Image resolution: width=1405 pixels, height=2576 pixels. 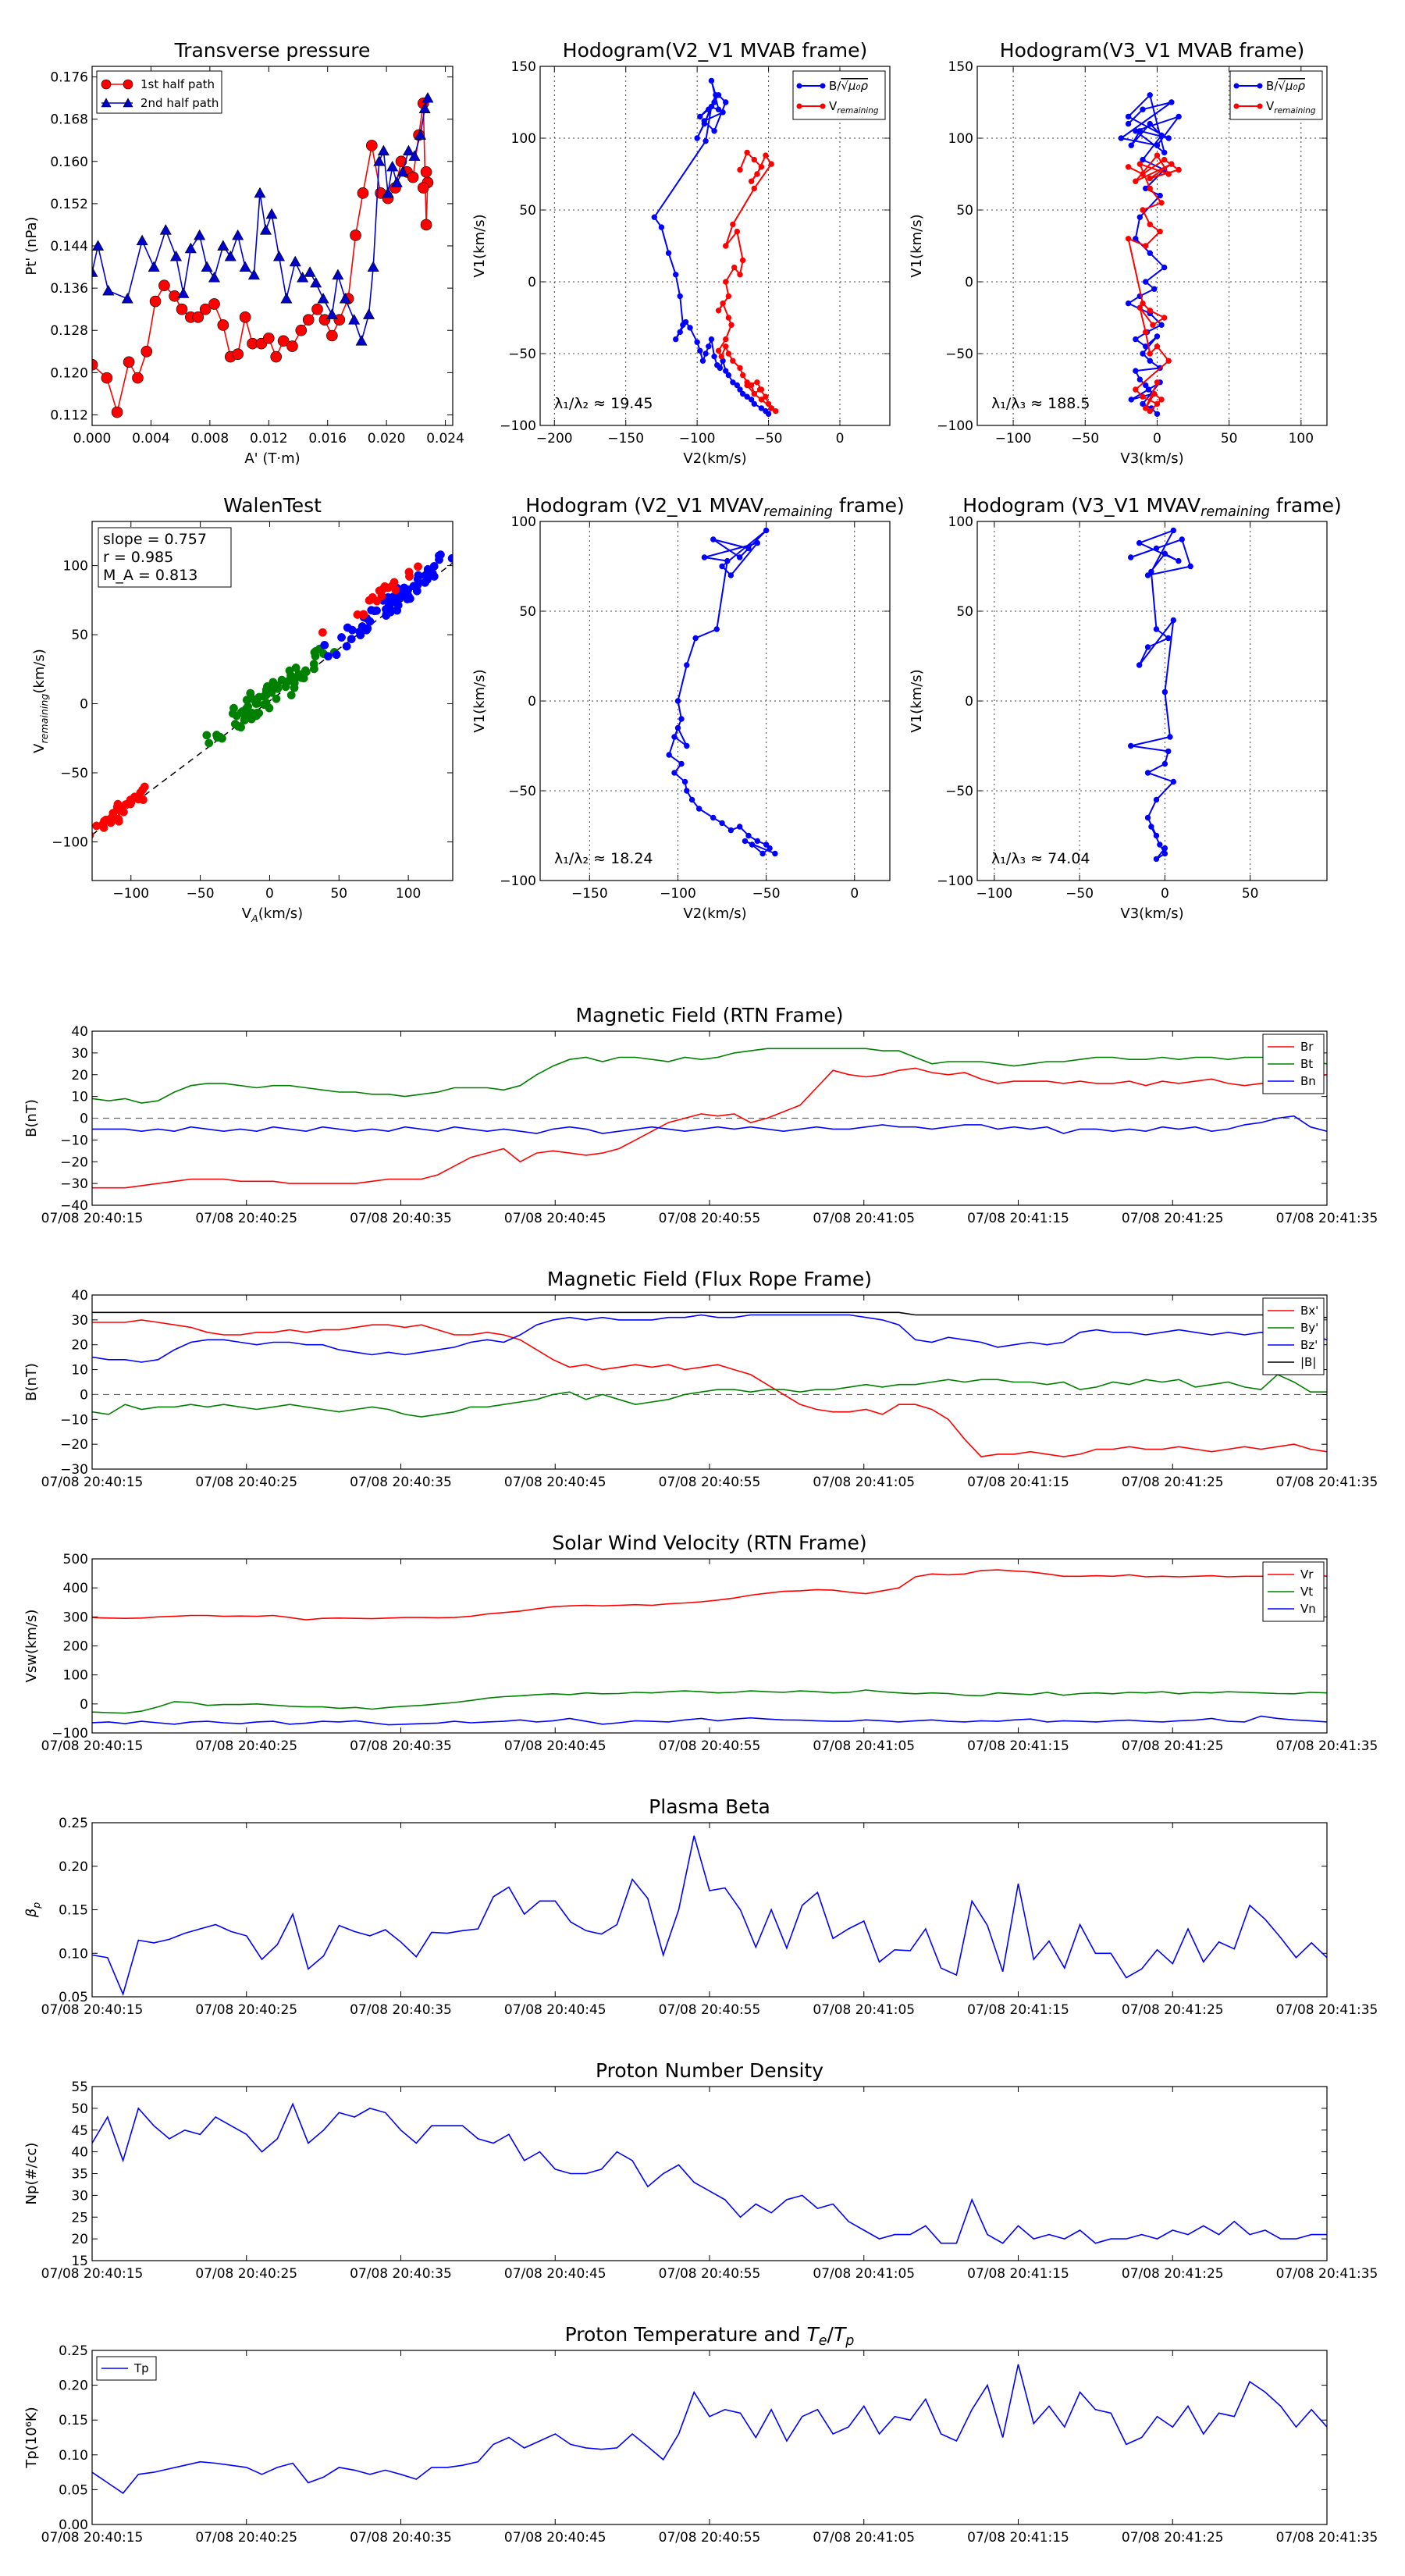 What do you see at coordinates (589, 894) in the screenshot?
I see `x-tick-label: −150` at bounding box center [589, 894].